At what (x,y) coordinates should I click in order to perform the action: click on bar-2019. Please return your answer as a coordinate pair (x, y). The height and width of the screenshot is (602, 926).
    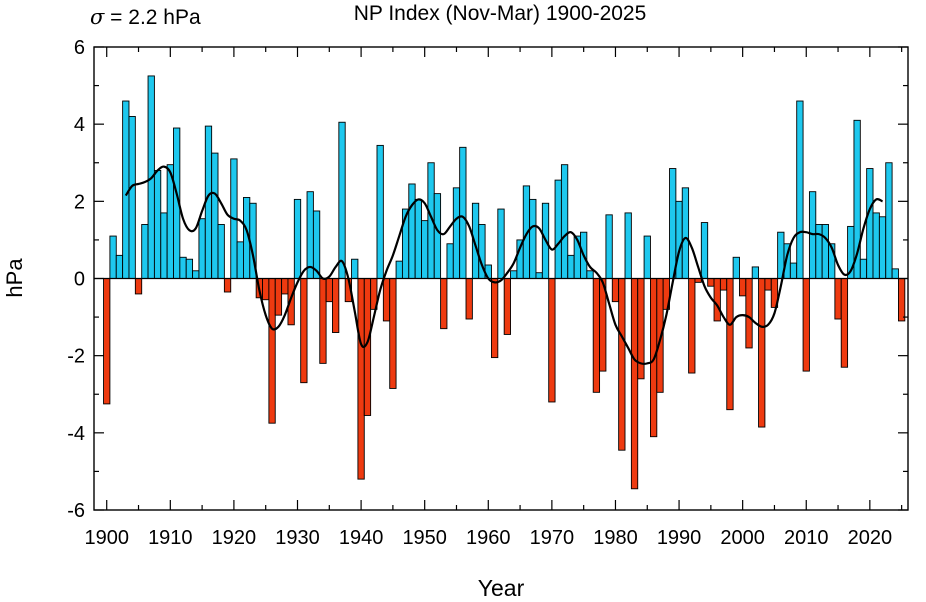
    Looking at the image, I should click on (863, 268).